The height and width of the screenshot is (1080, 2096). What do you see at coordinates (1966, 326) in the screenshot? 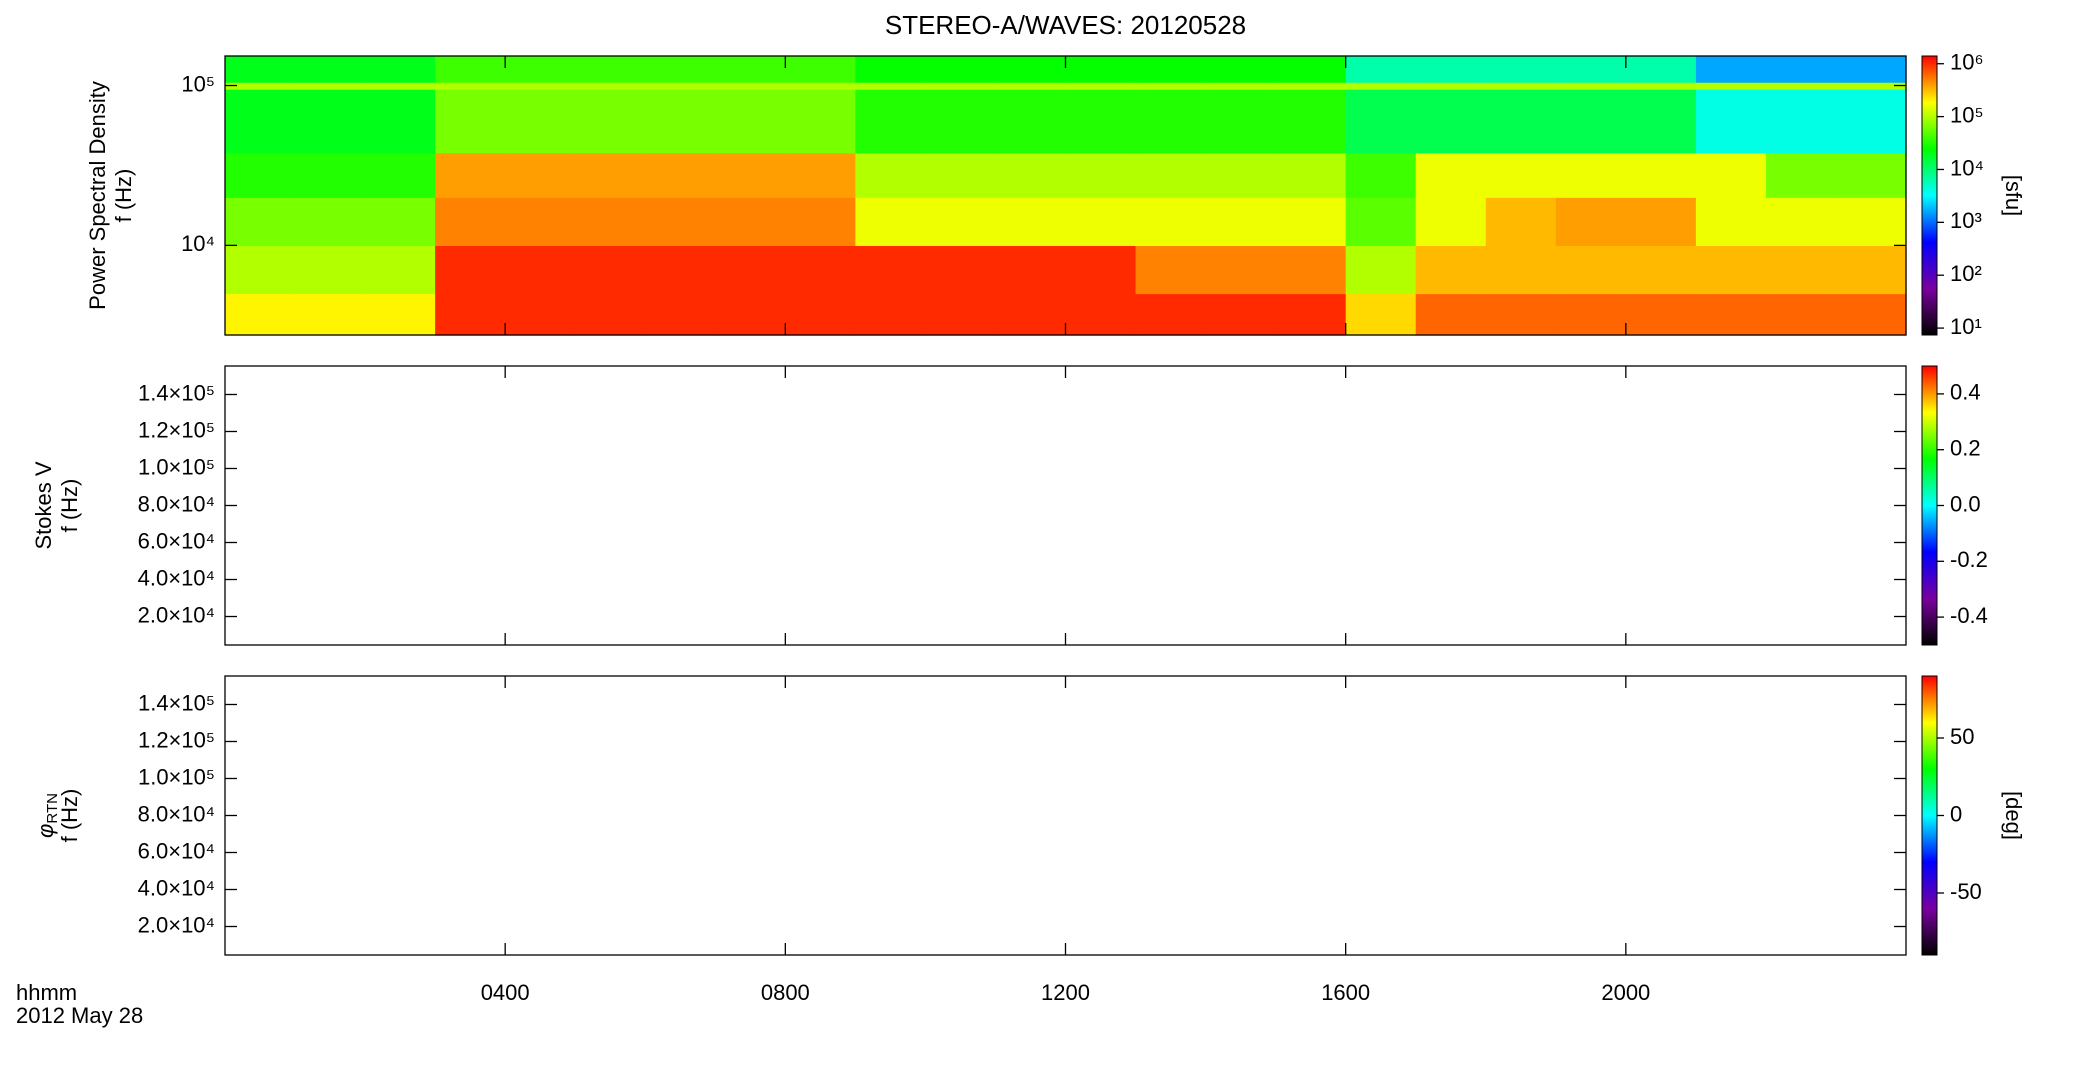
I see `colorbar-tick-label: 10¹` at bounding box center [1966, 326].